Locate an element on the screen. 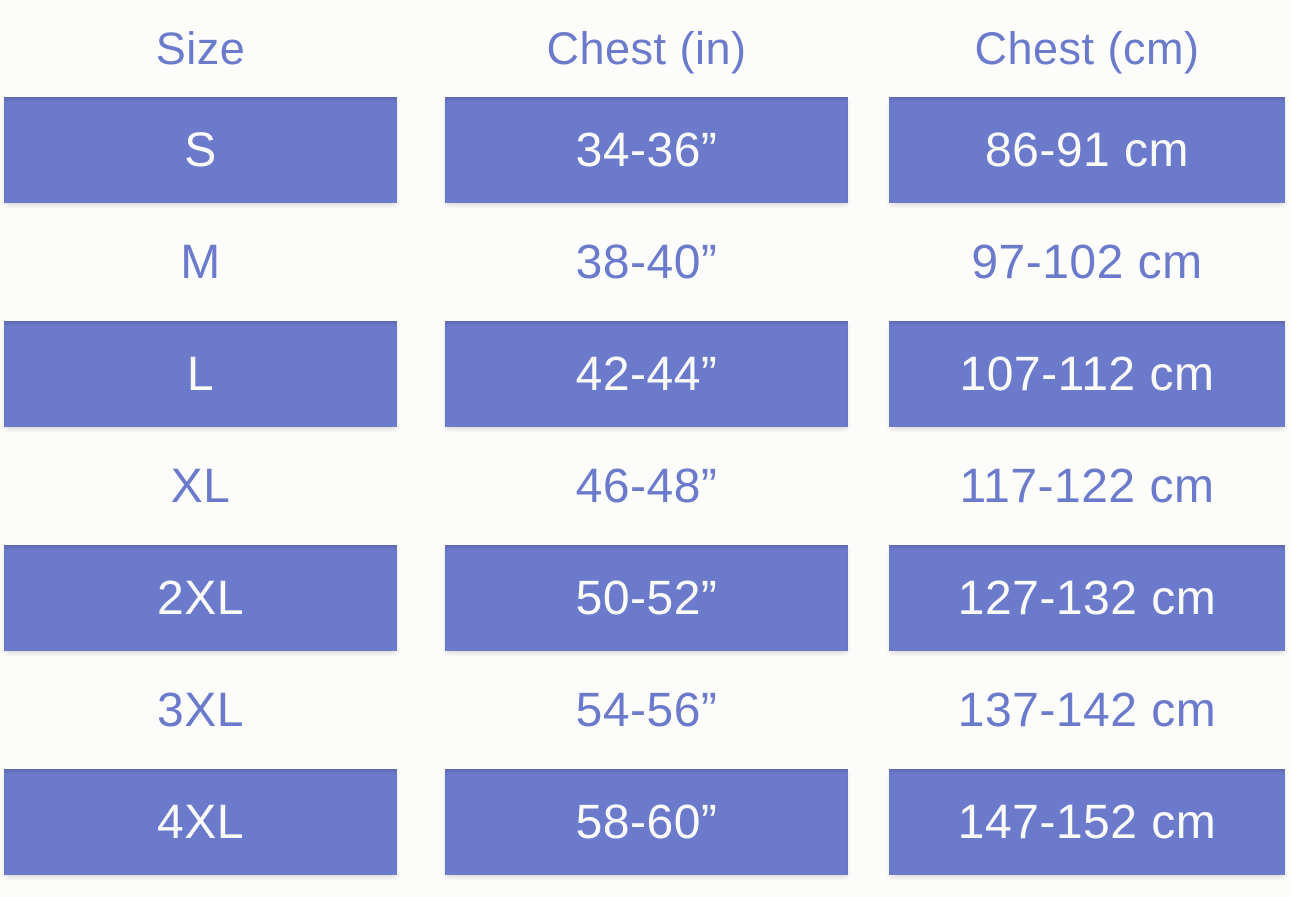 This screenshot has width=1290, height=897. cell-chest-in: 34-36” is located at coordinates (646, 150).